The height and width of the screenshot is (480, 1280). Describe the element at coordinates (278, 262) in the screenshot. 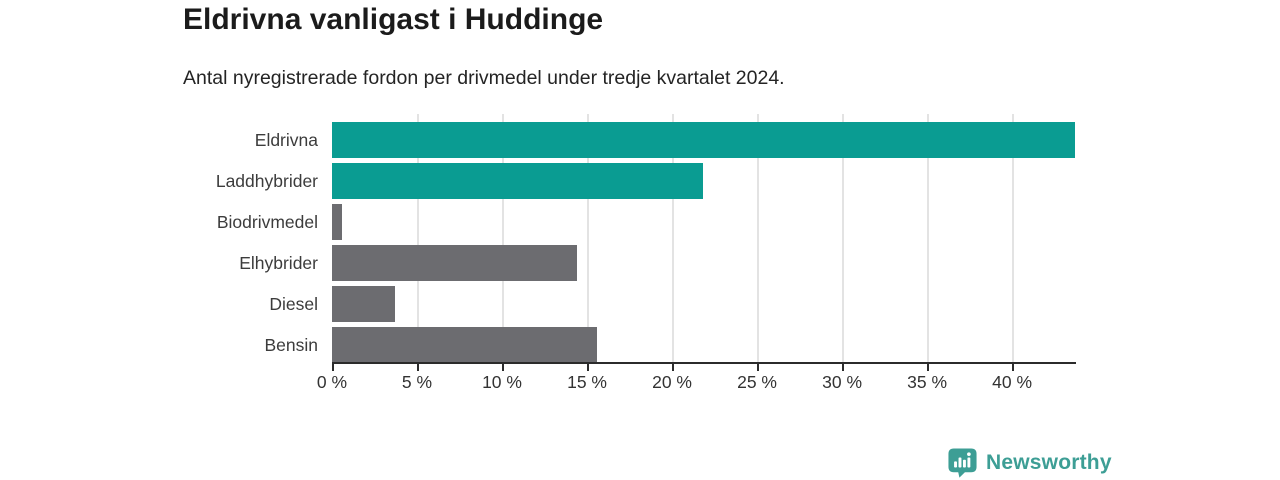

I see `bar-label-elhybrider: Elhybrider` at that location.